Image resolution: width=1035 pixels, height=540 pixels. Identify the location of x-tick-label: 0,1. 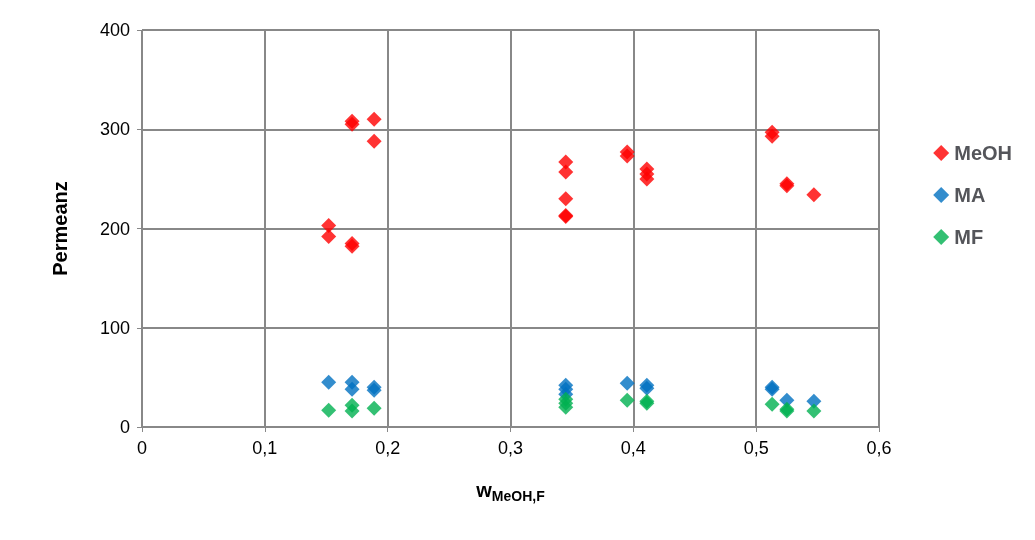
(265, 448).